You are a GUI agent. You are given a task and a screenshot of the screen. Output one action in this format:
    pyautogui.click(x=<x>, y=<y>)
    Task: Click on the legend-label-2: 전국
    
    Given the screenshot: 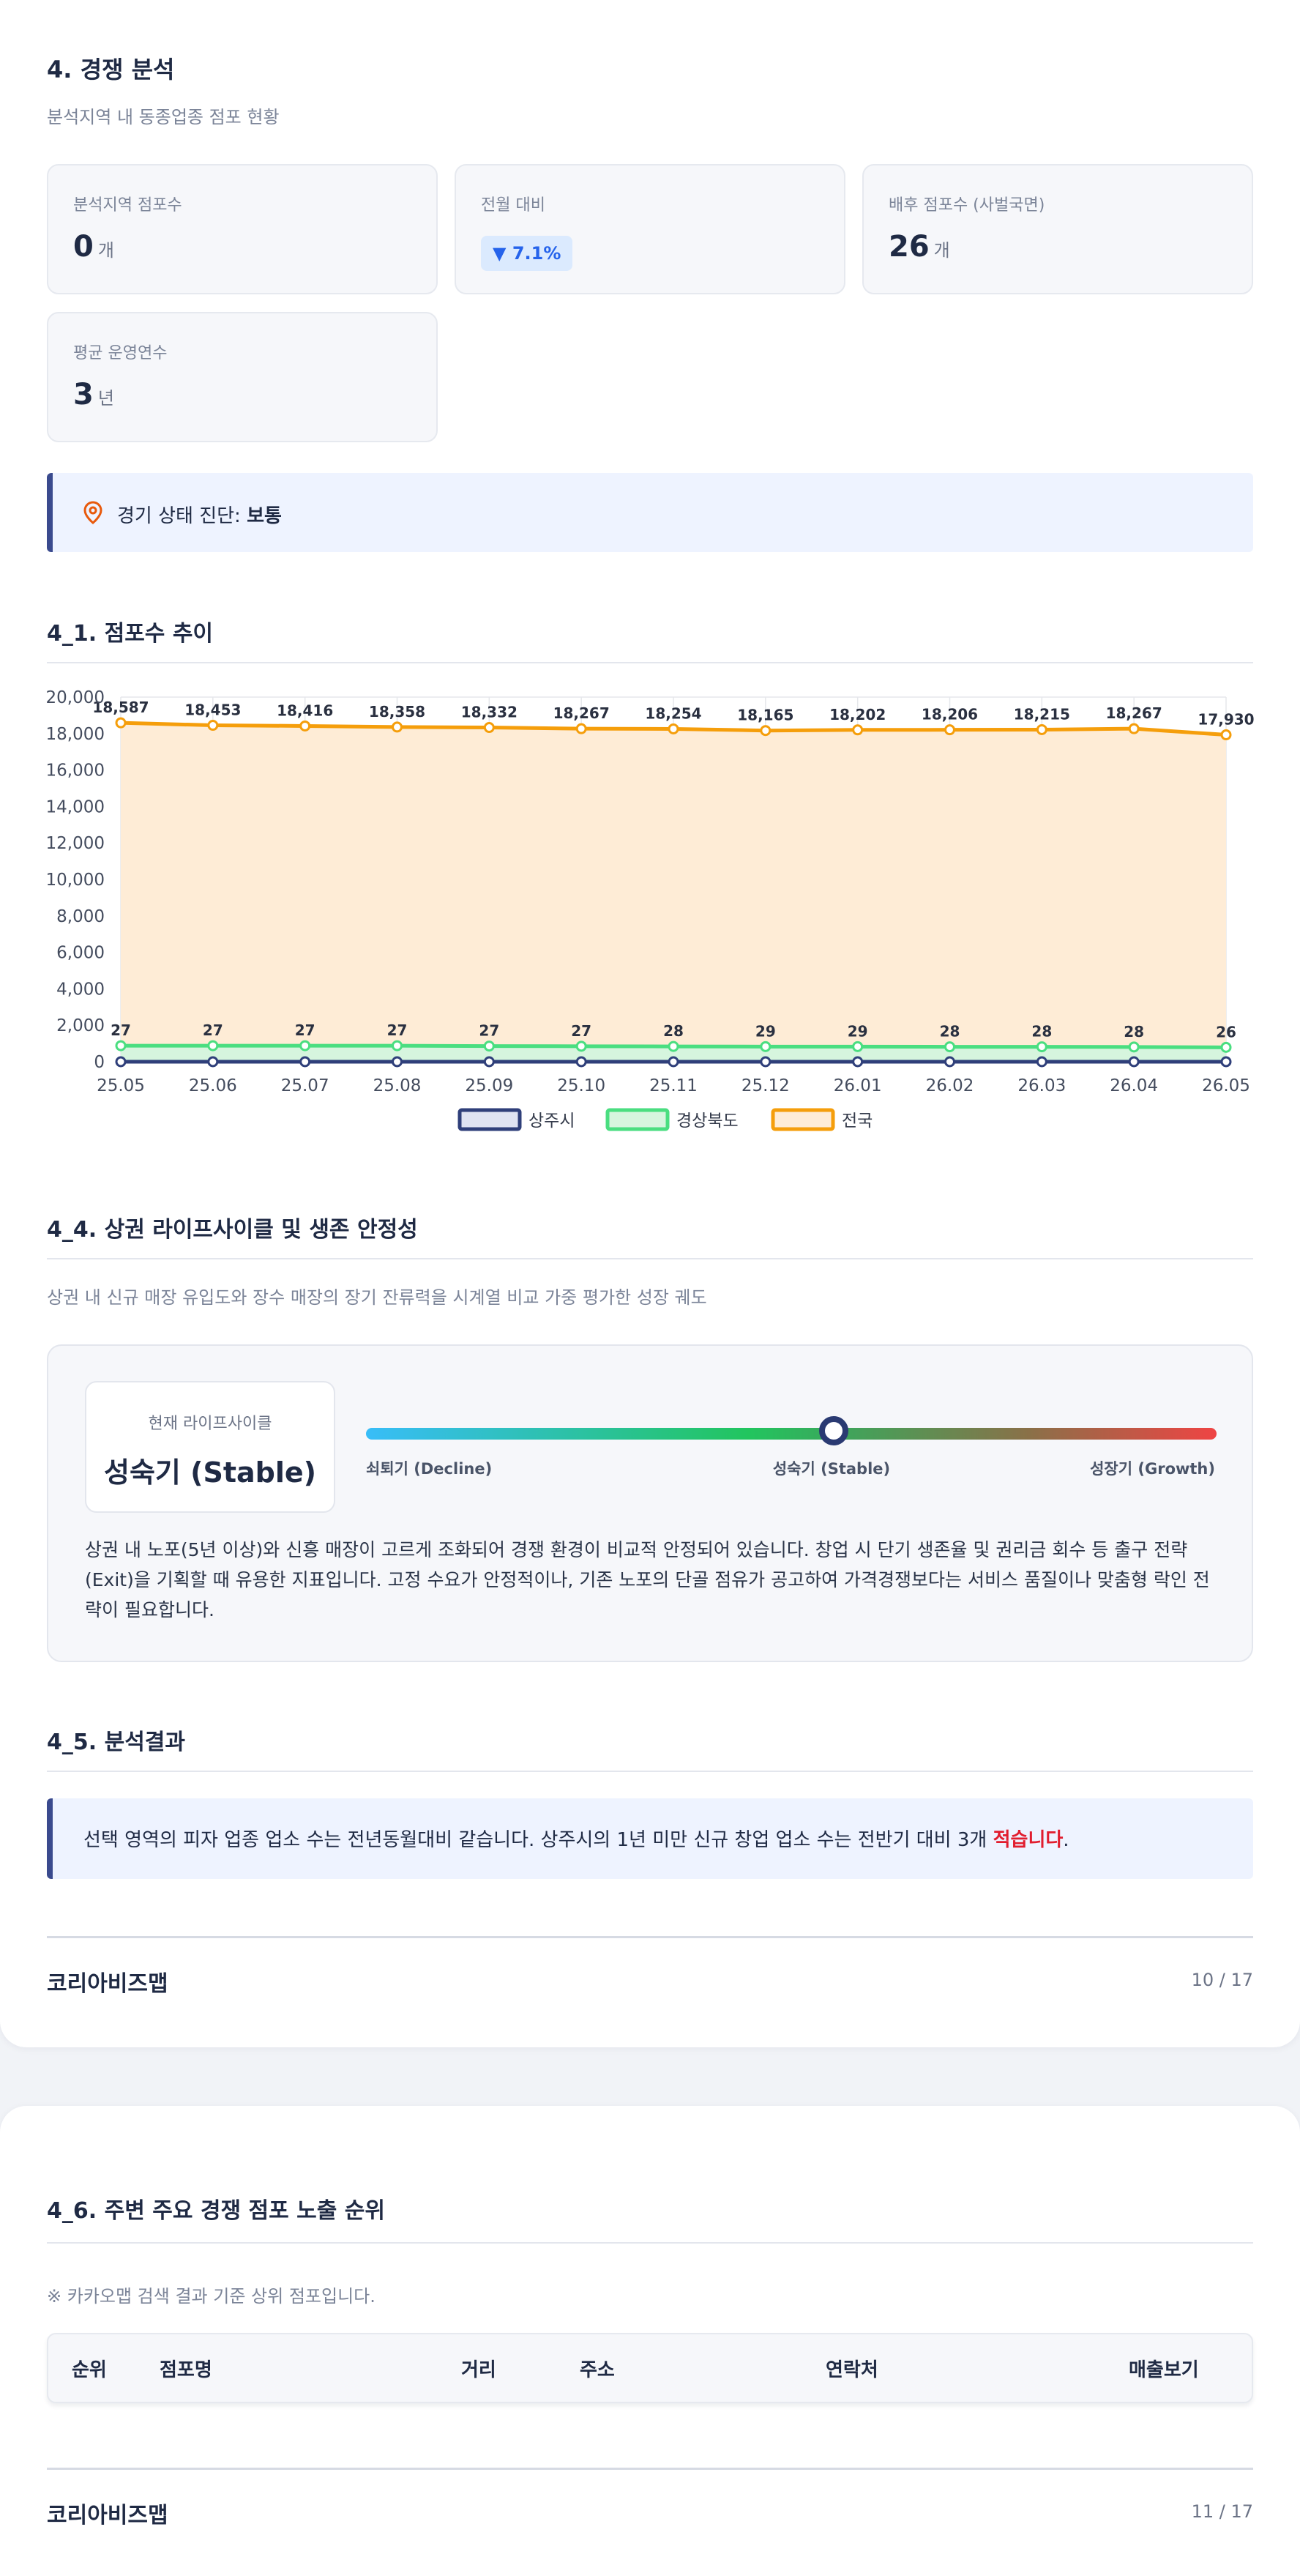 What is the action you would take?
    pyautogui.click(x=857, y=1121)
    